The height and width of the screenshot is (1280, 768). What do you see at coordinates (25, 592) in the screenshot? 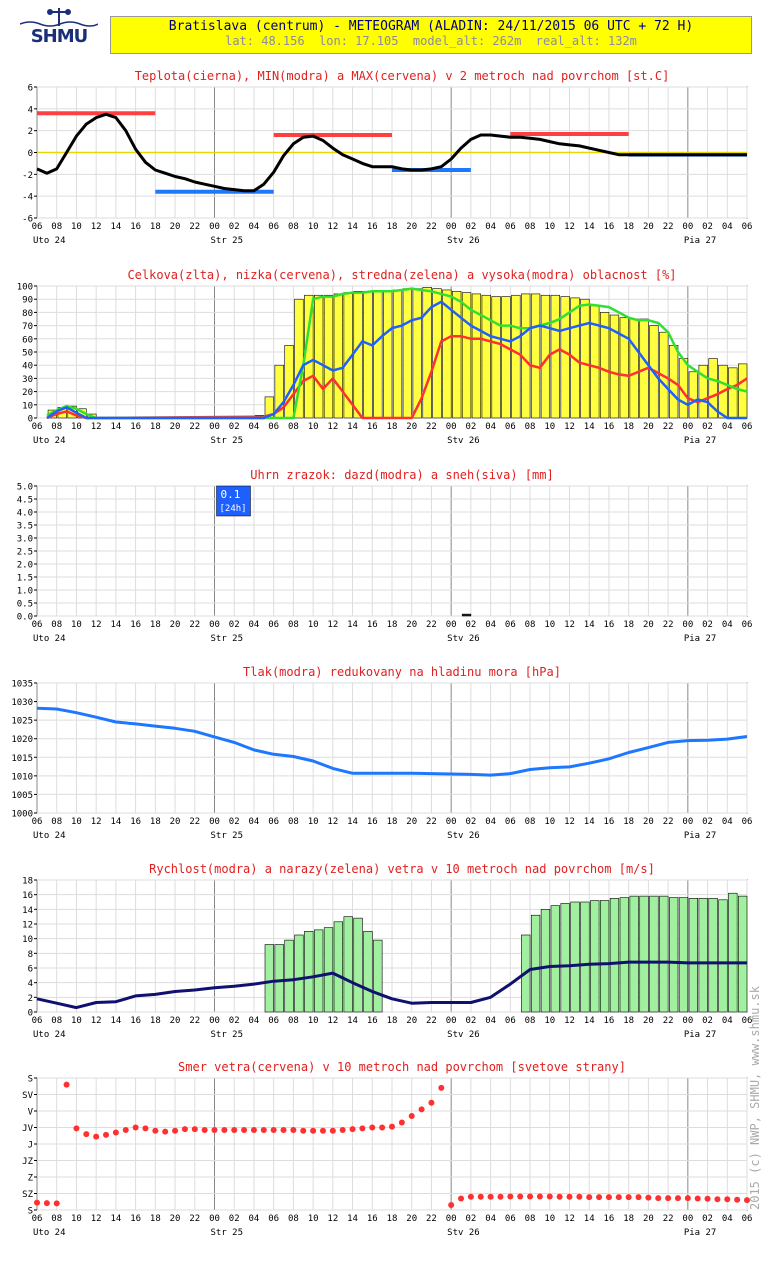
I see `ytick-label: 1.0` at bounding box center [25, 592].